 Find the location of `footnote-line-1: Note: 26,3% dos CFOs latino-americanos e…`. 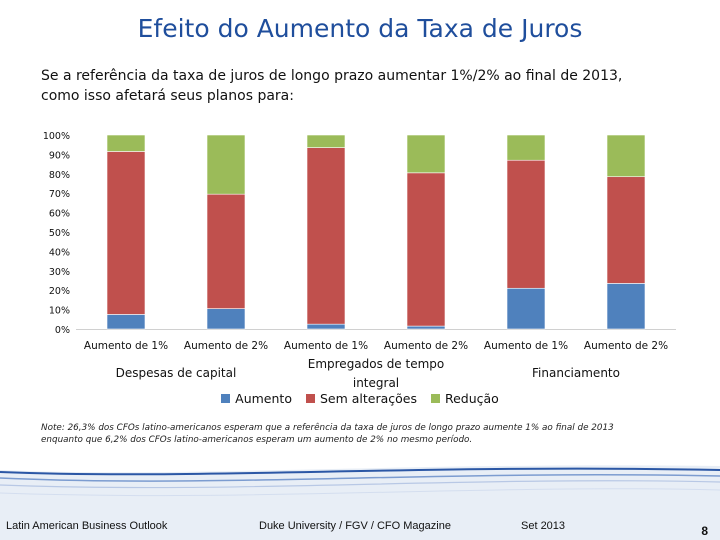

footnote-line-1: Note: 26,3% dos CFOs latino-americanos e… is located at coordinates (327, 428).